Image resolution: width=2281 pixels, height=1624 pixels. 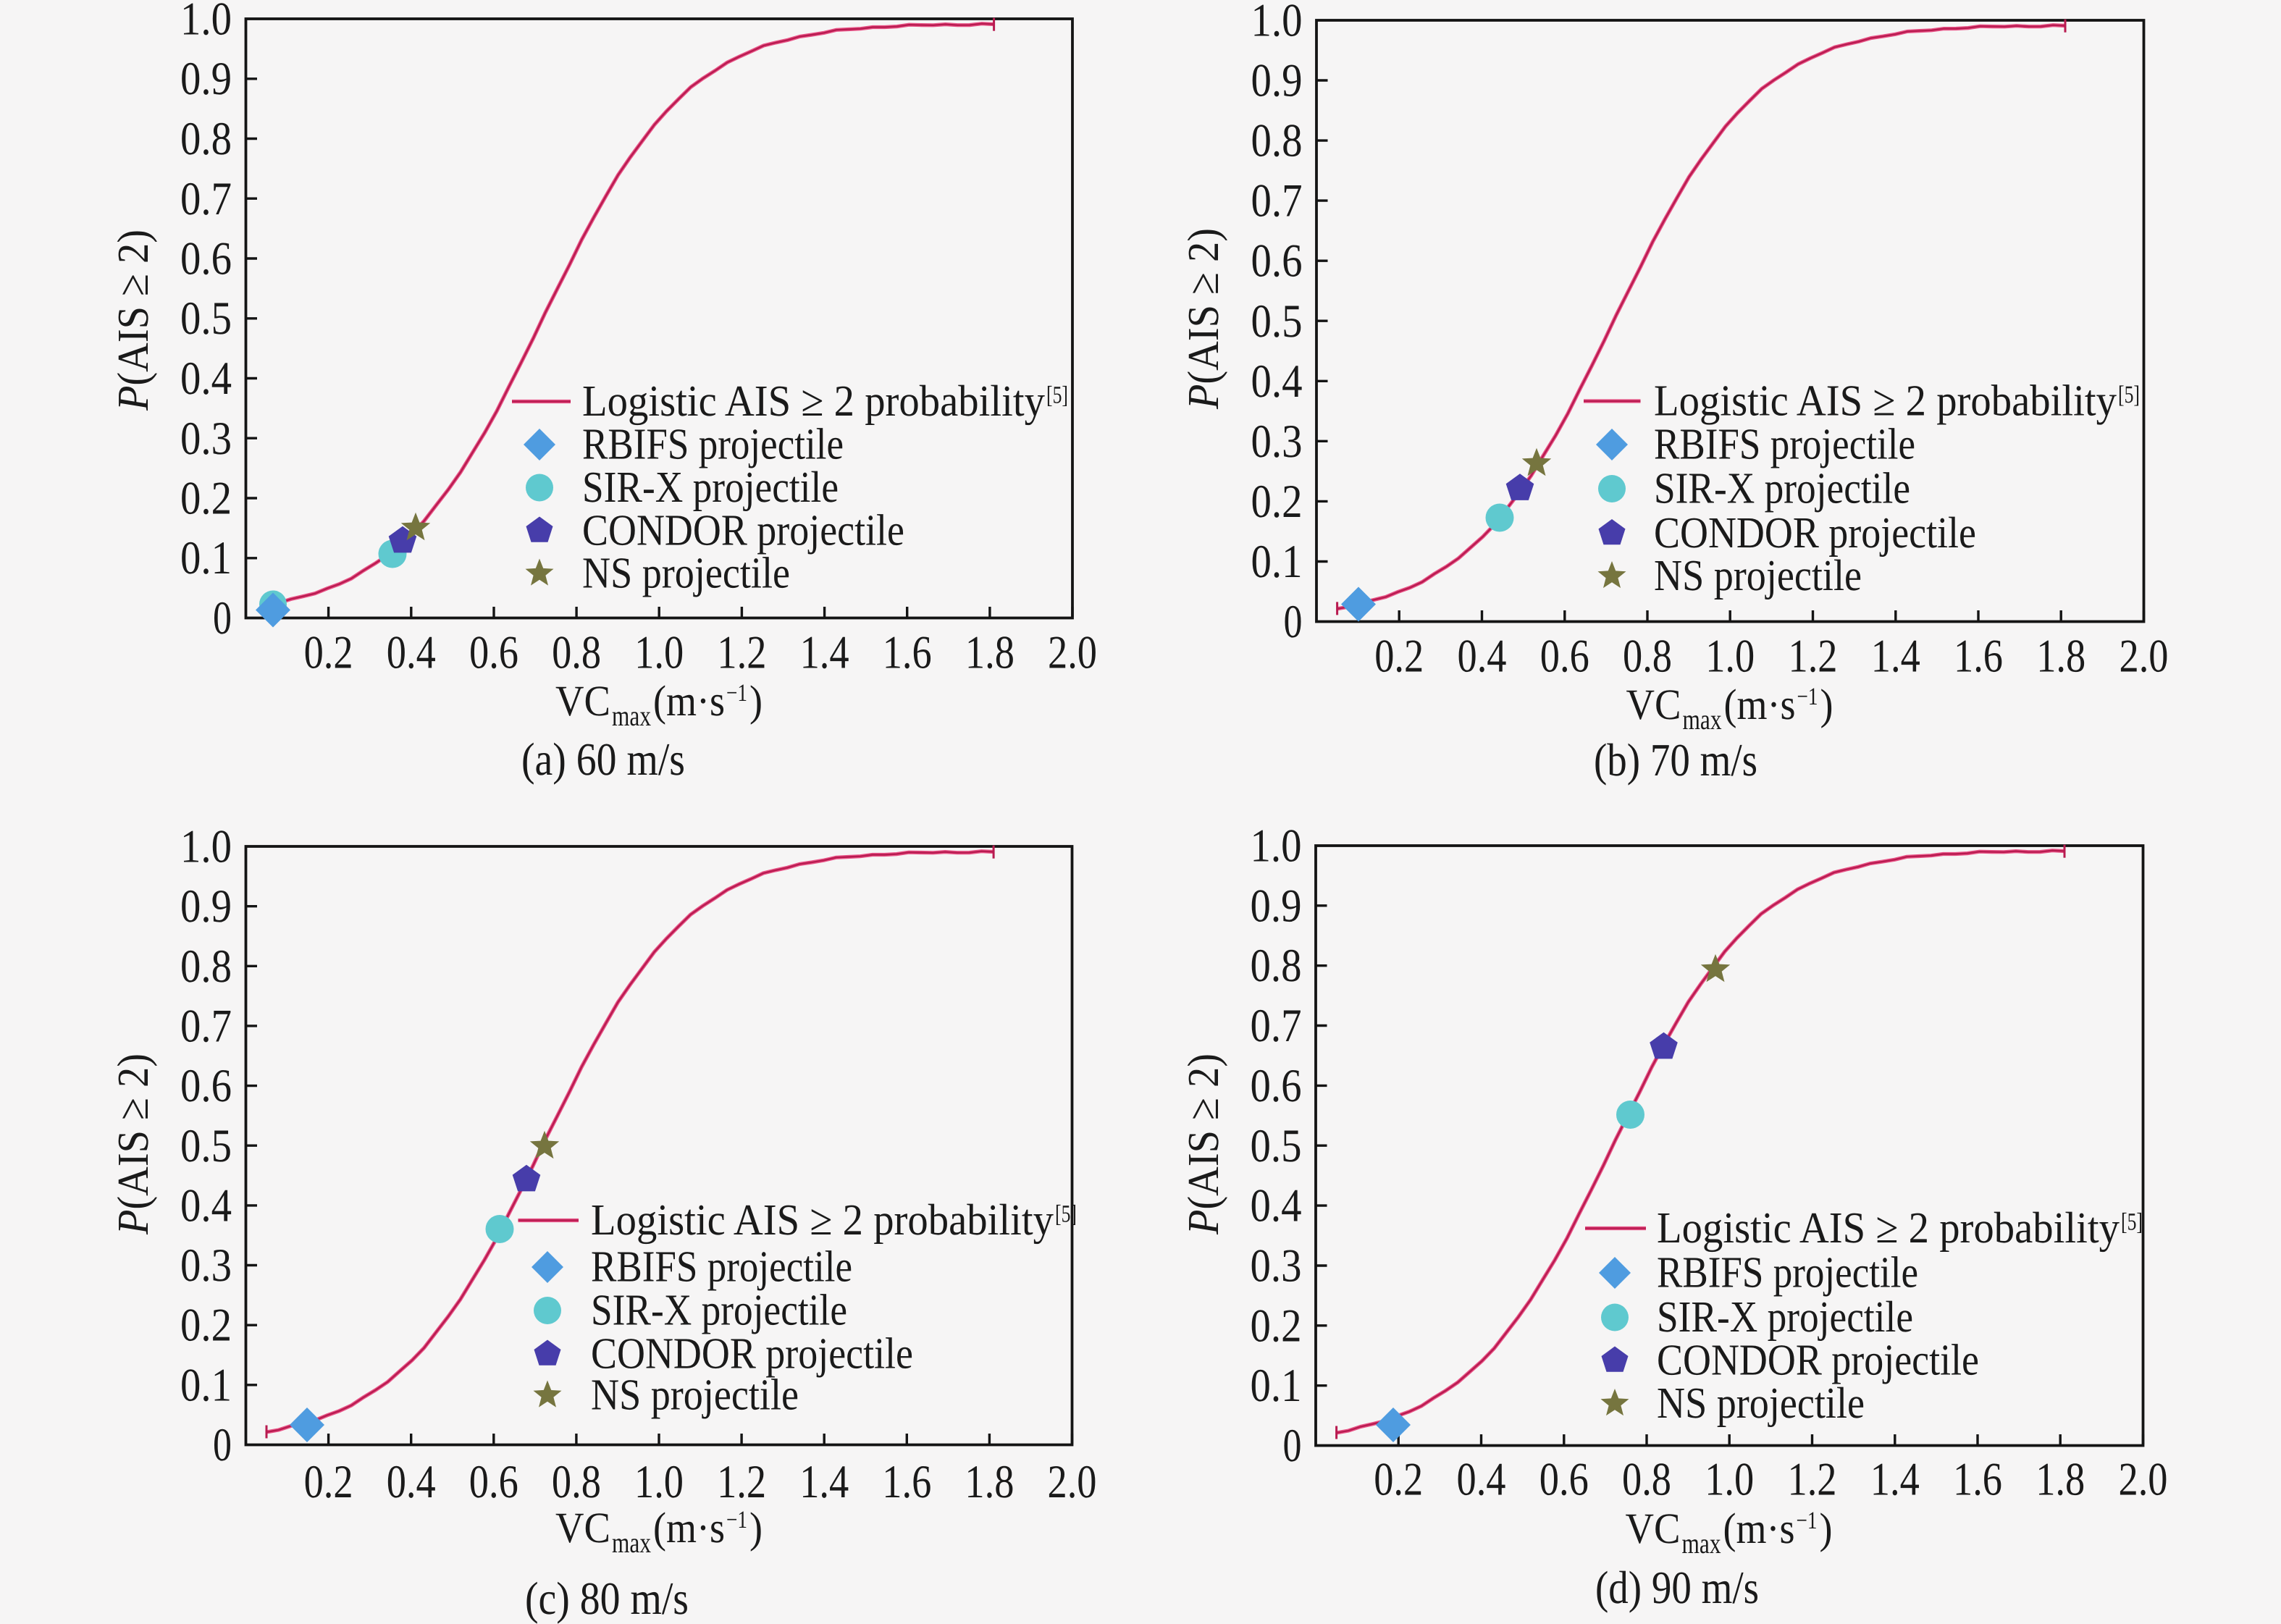 I want to click on svg-text: (c) 80 m/s, so click(x=607, y=1598).